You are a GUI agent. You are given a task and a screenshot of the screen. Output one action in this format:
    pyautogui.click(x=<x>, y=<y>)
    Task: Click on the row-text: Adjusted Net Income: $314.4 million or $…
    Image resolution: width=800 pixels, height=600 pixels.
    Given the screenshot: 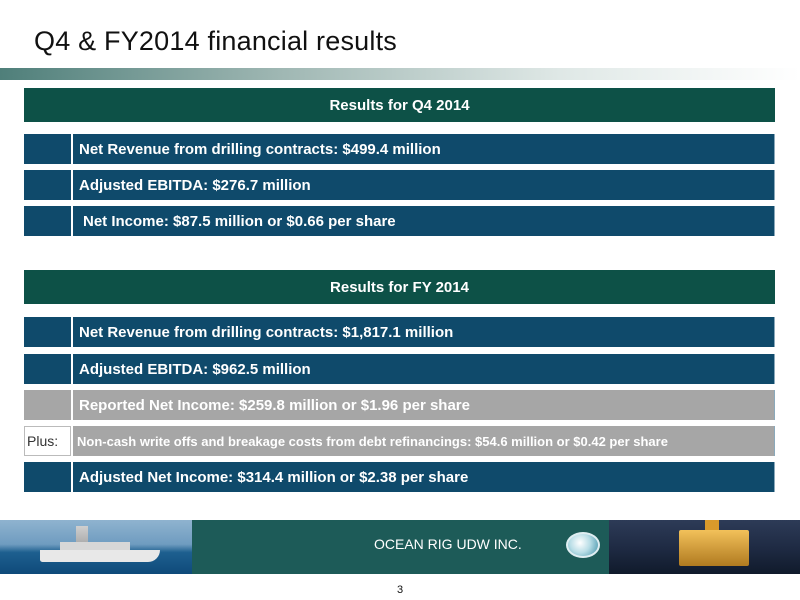 What is the action you would take?
    pyautogui.click(x=424, y=477)
    